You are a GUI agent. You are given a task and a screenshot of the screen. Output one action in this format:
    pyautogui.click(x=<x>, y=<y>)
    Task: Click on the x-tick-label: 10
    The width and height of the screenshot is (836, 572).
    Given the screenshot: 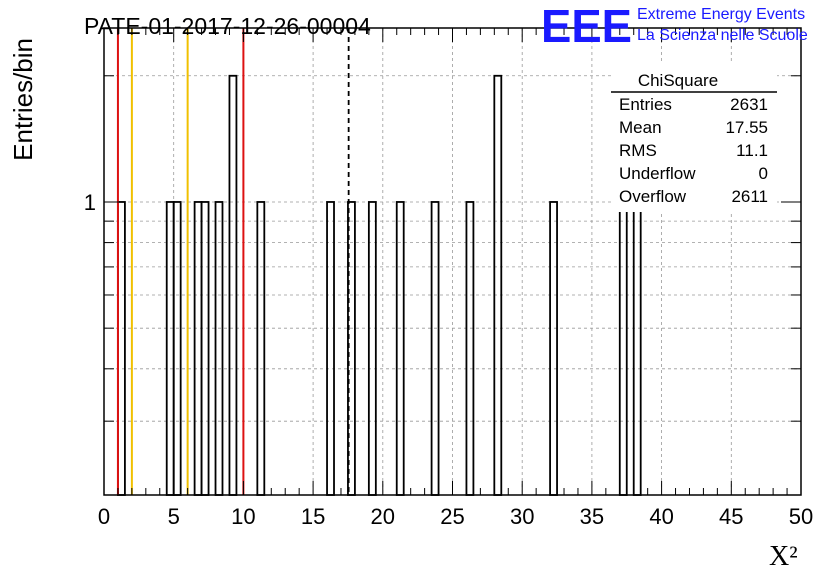 What is the action you would take?
    pyautogui.click(x=243, y=516)
    